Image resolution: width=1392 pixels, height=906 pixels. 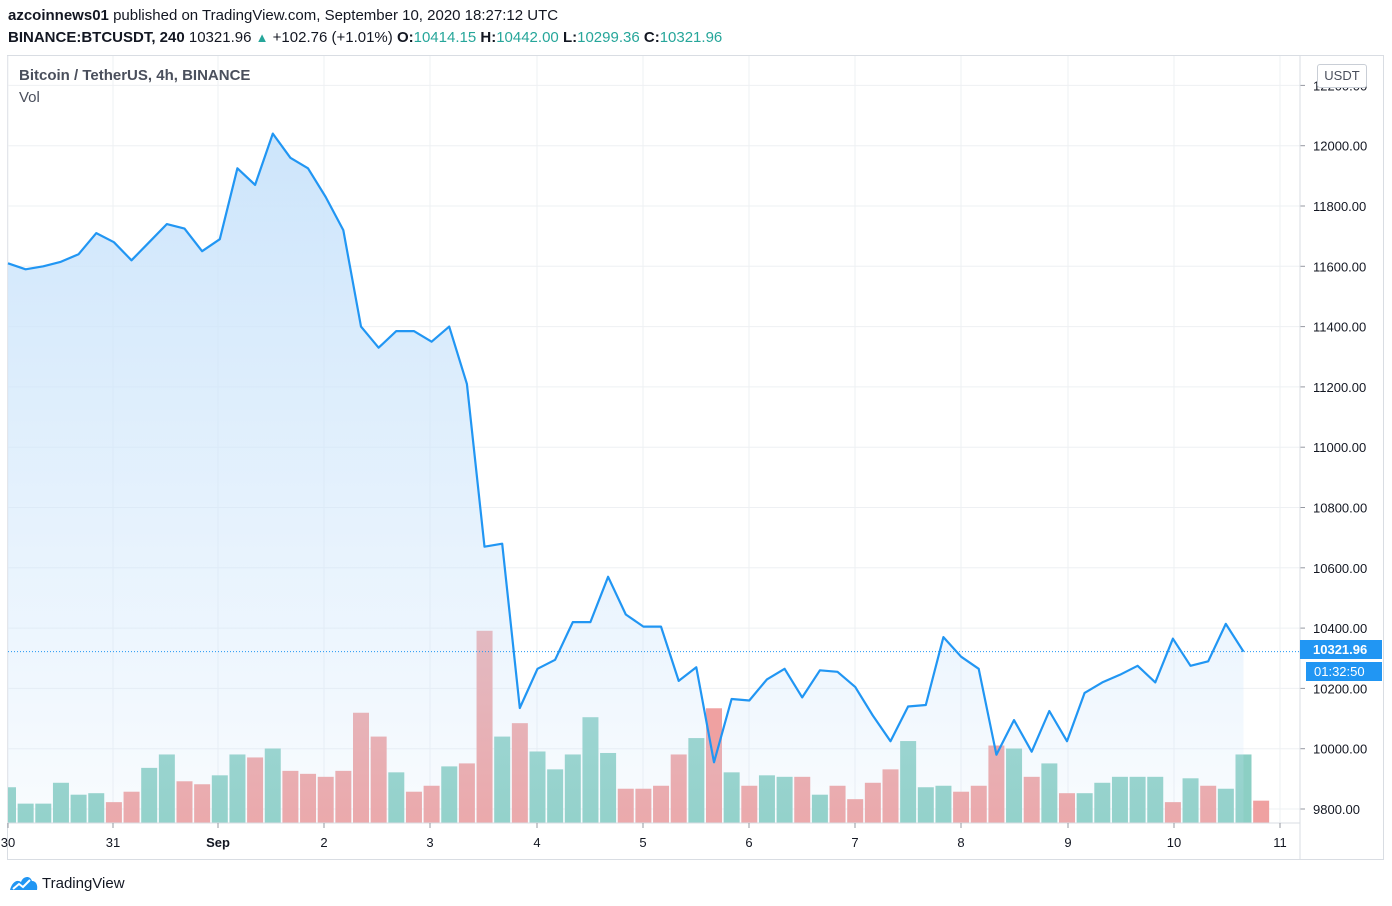 What do you see at coordinates (960, 842) in the screenshot?
I see `x-tick-label: 8` at bounding box center [960, 842].